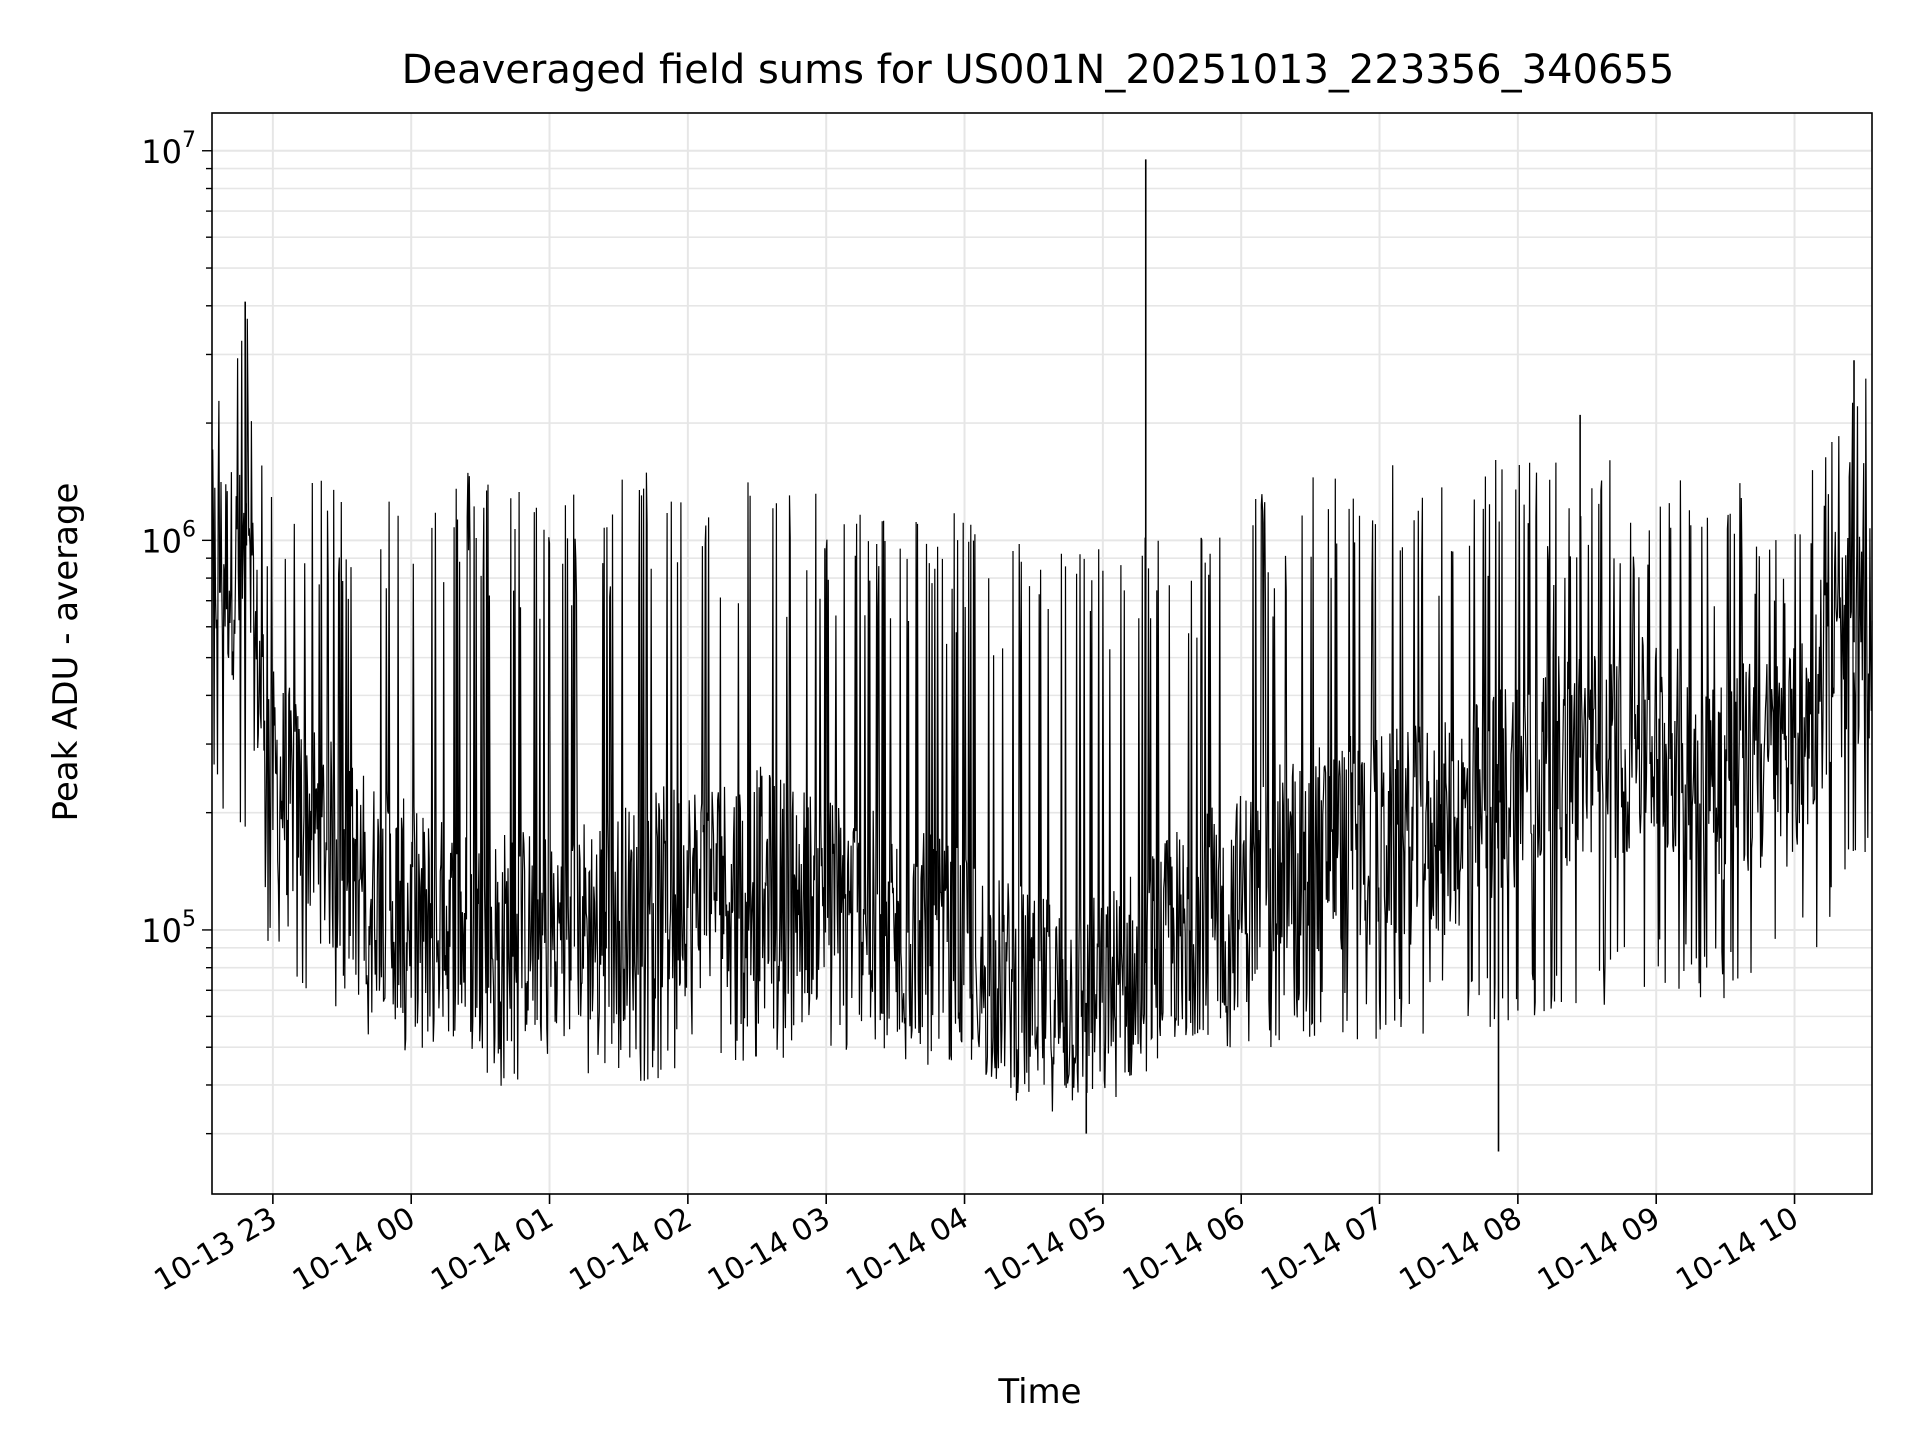 Image resolution: width=1920 pixels, height=1440 pixels. I want to click on x-tick-label: 10-14 03, so click(769, 1250).